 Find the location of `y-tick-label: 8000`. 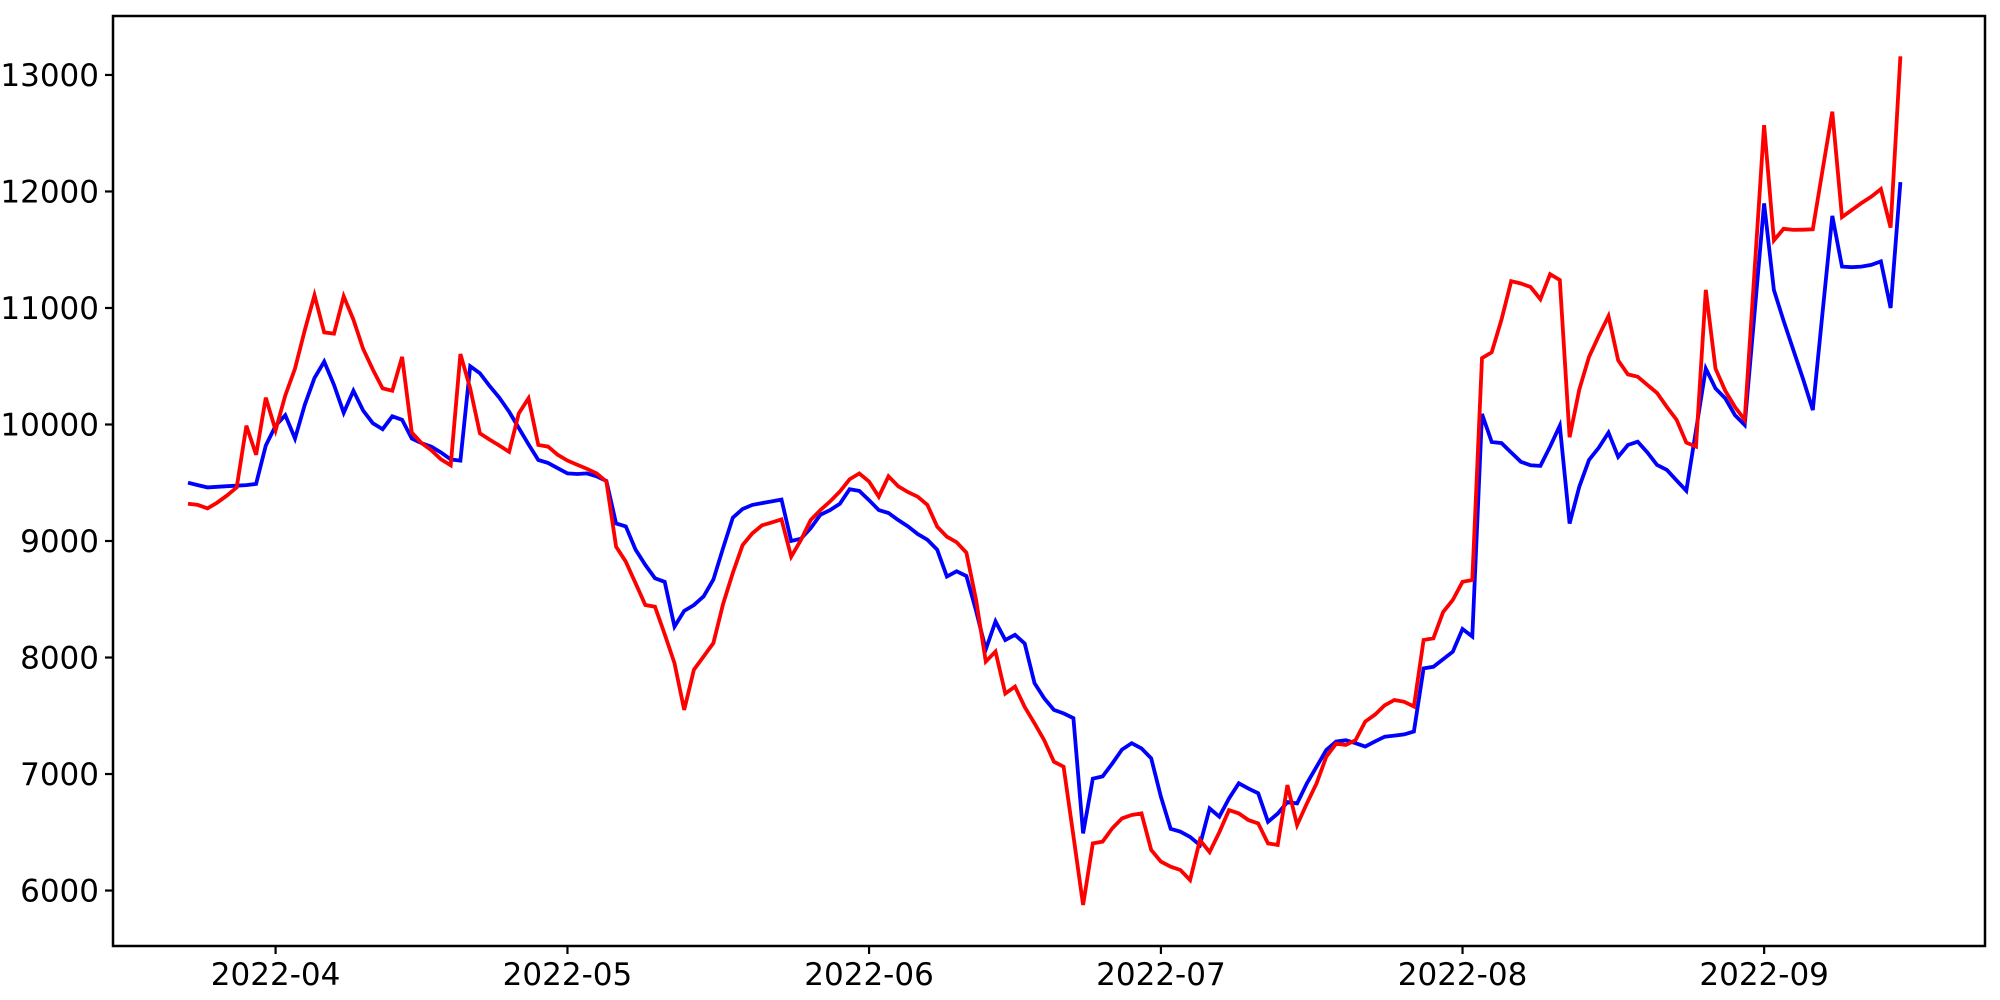

y-tick-label: 8000 is located at coordinates (59, 659).